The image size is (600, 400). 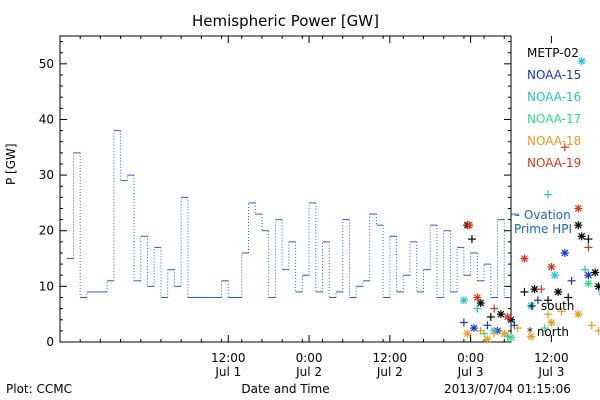 I want to click on marker-key-north: * north, so click(x=548, y=332).